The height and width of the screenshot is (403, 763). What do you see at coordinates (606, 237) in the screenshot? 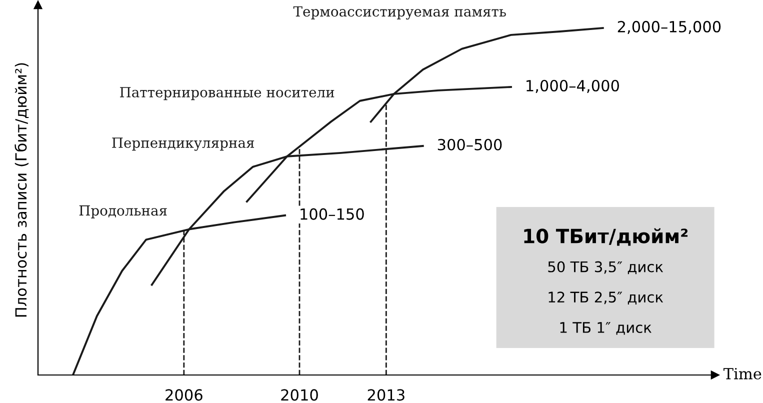
I see `annotation: 10 ТБит/дюйм²` at bounding box center [606, 237].